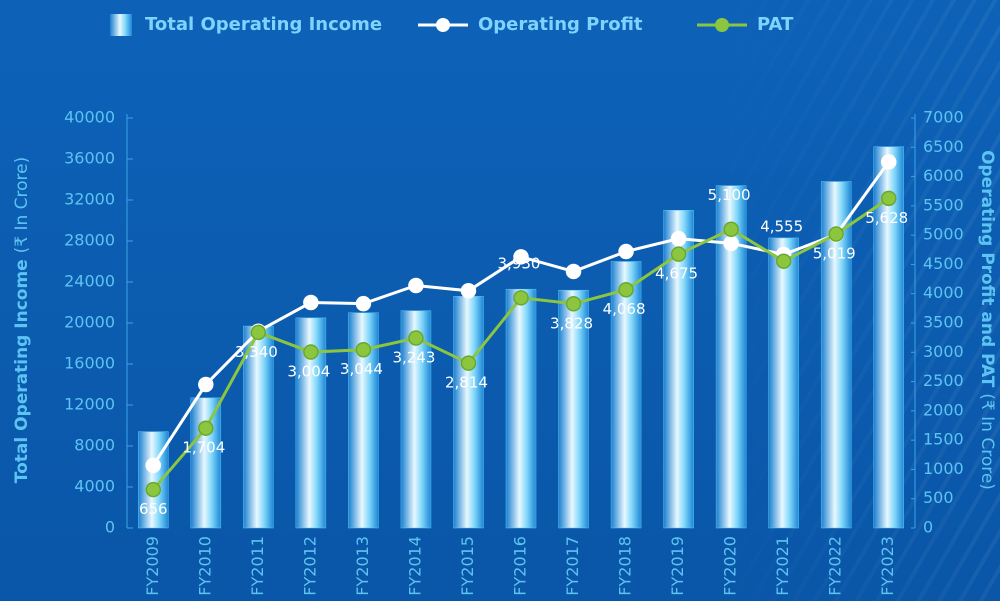  What do you see at coordinates (943, 468) in the screenshot?
I see `y2-tick-label: 1000` at bounding box center [943, 468].